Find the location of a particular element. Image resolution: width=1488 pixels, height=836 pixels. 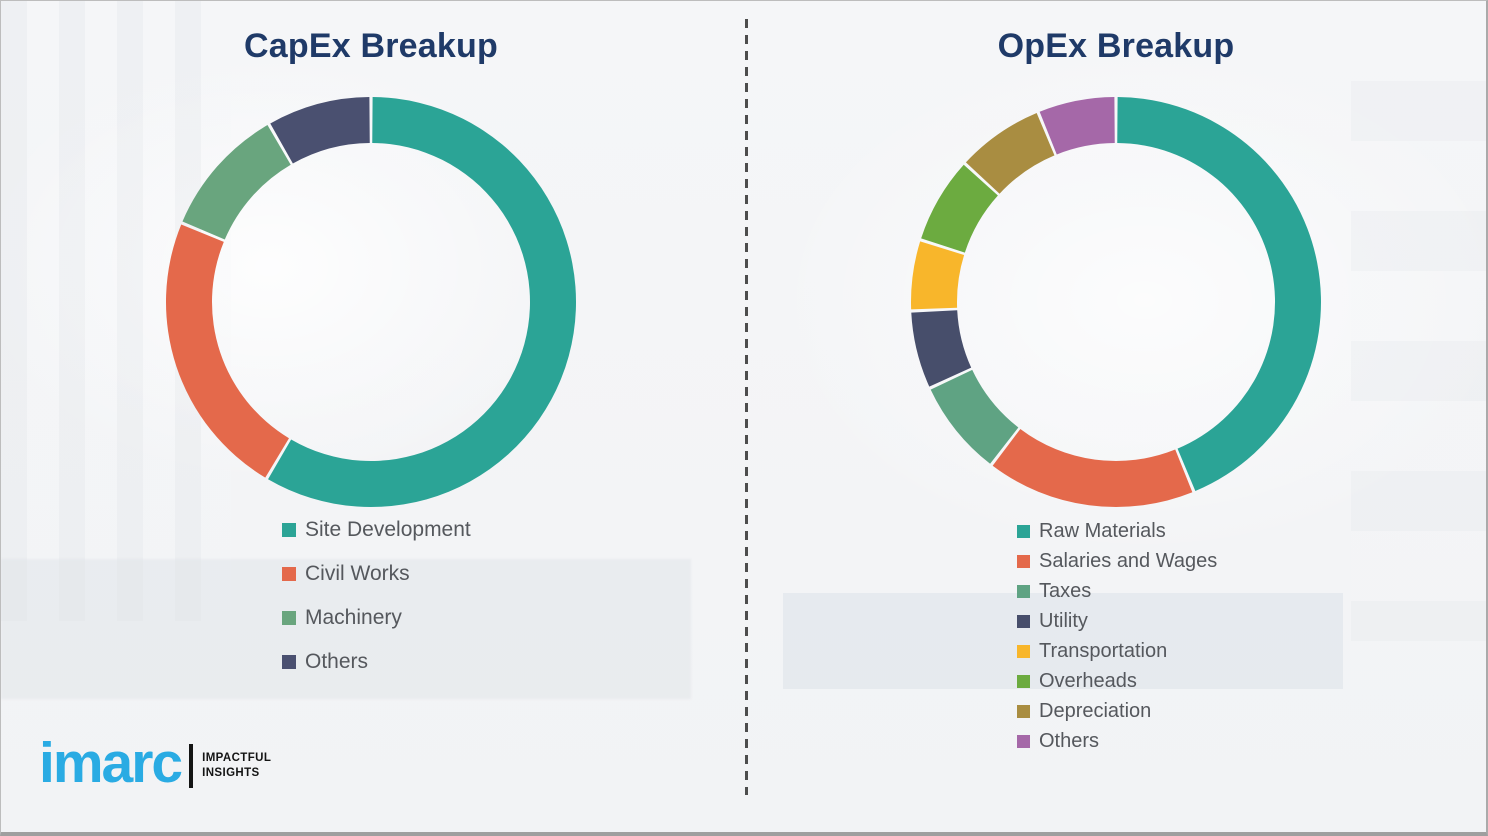

legend-item-overheads: Overheads is located at coordinates (1117, 681).